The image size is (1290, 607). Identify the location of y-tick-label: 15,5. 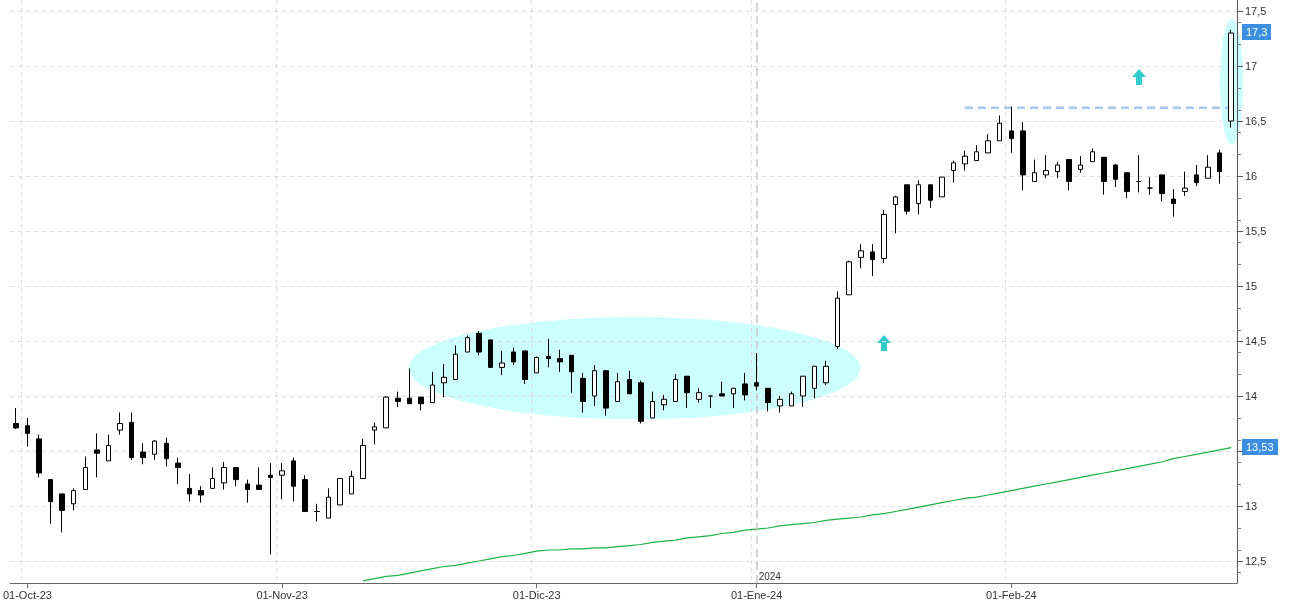
(1256, 231).